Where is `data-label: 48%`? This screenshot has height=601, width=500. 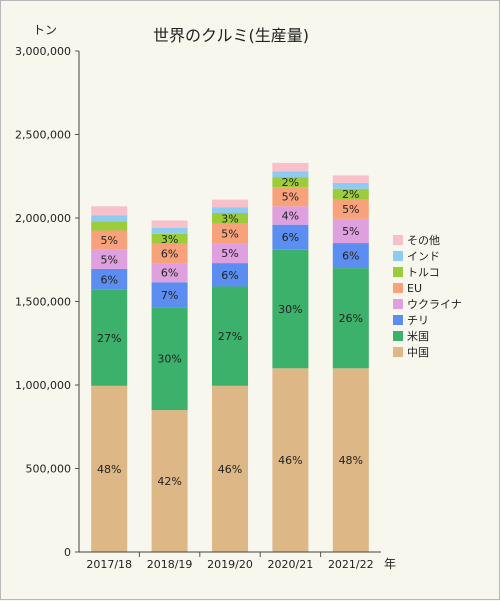 data-label: 48% is located at coordinates (351, 460).